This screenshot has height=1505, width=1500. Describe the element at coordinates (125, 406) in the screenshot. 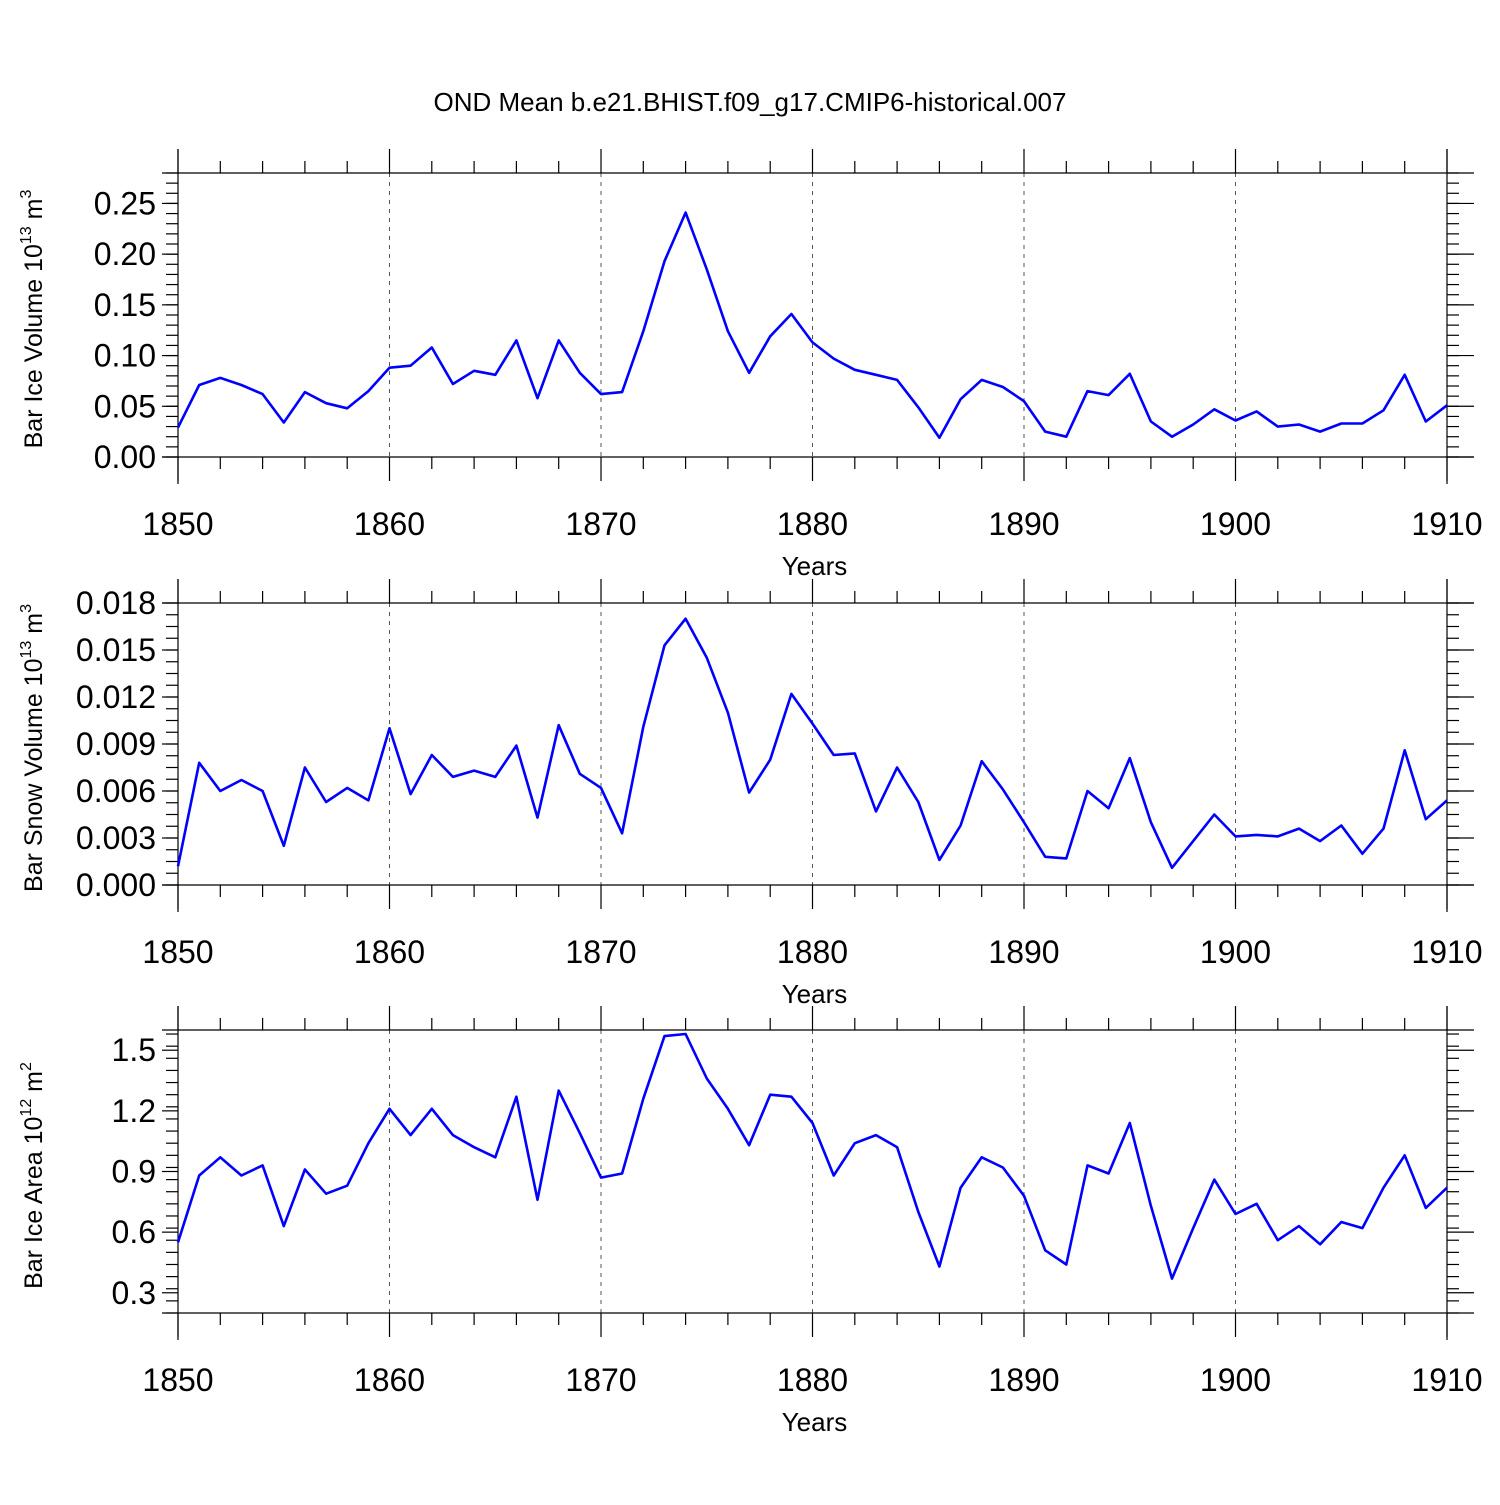

I see `y-tick-label: 0.05` at that location.